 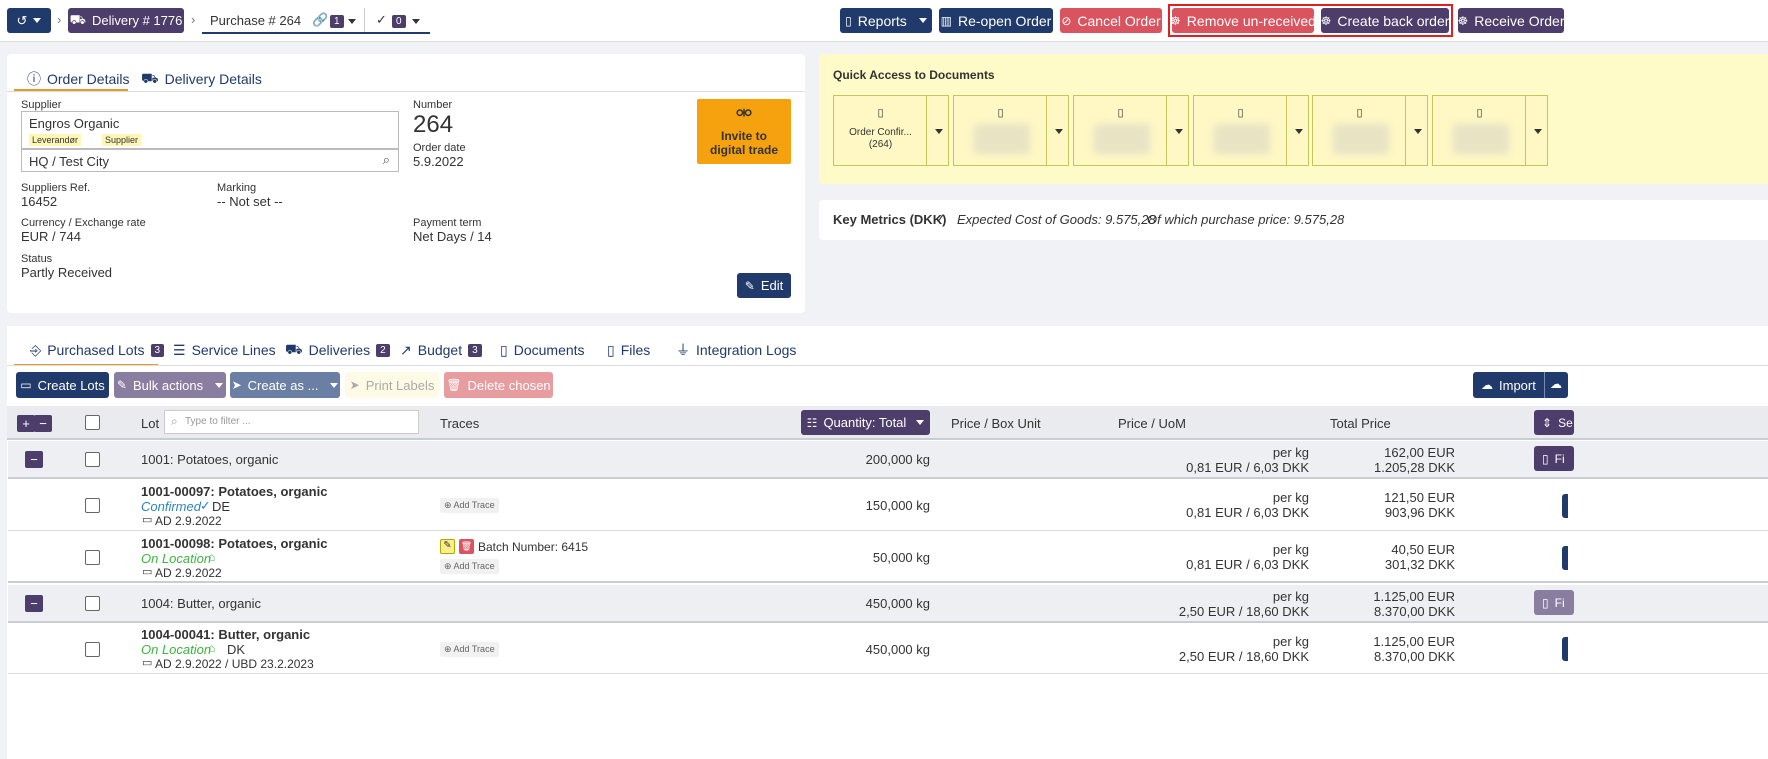 I want to click on purchase-crumb: Purchase # 264 🔗 1 ✓ 0, so click(x=316, y=21).